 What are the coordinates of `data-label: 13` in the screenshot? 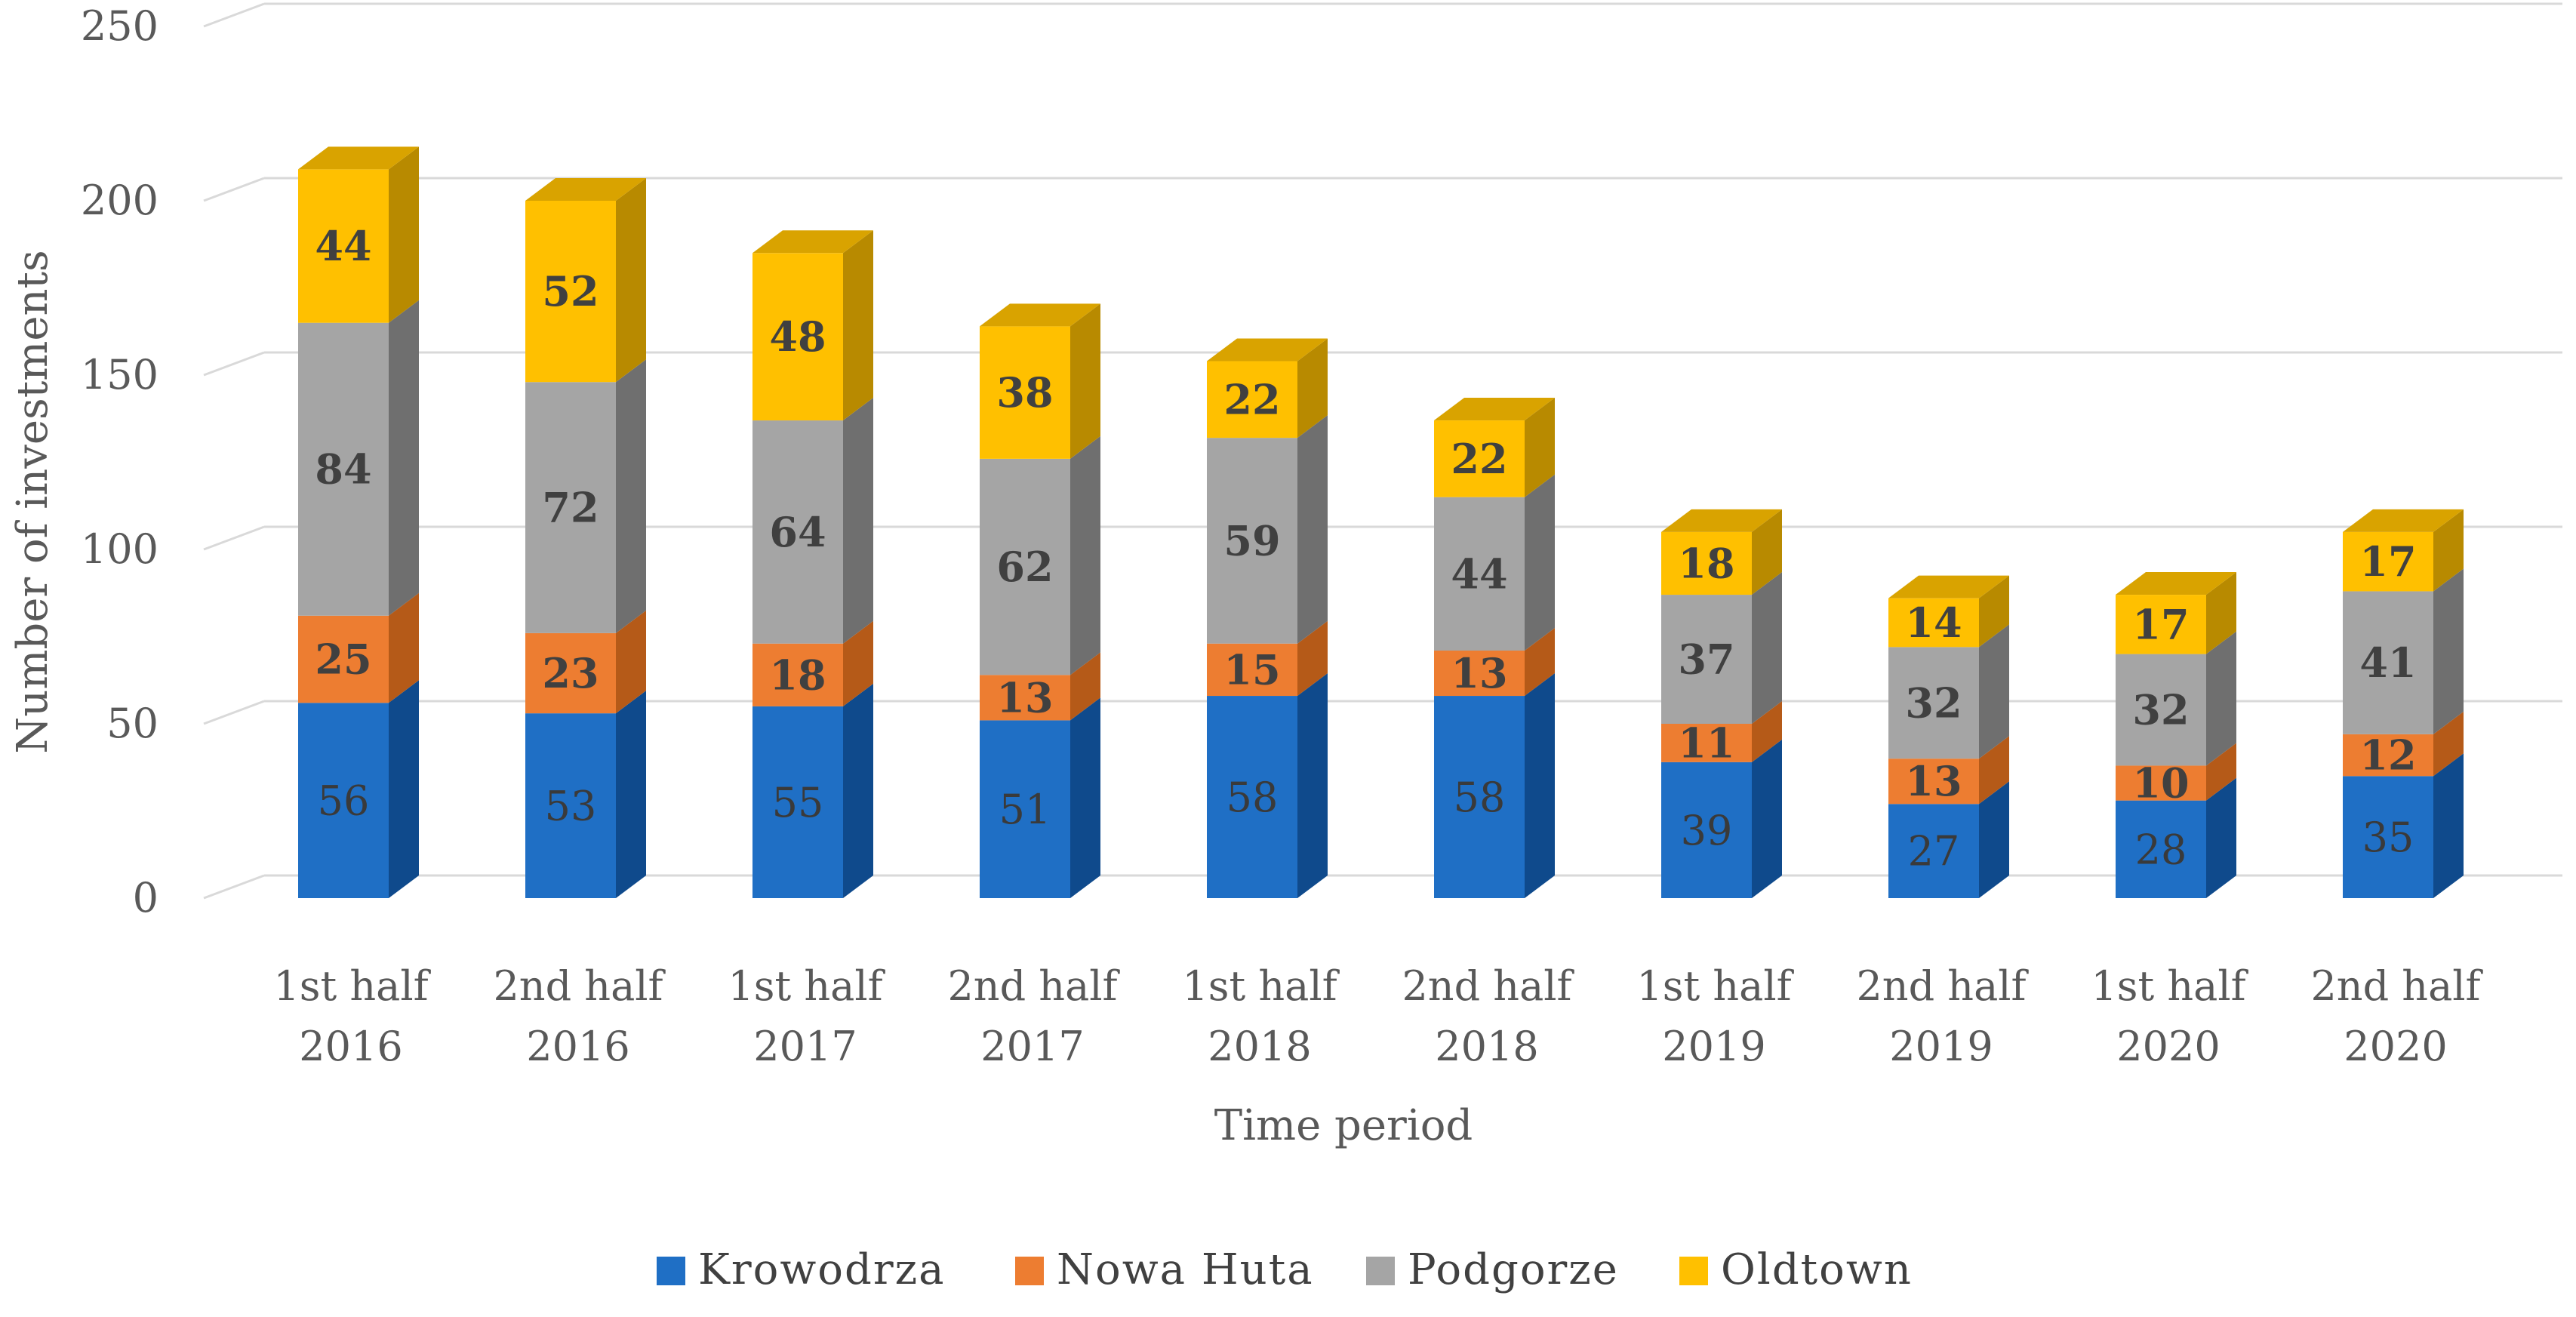 It's located at (1479, 673).